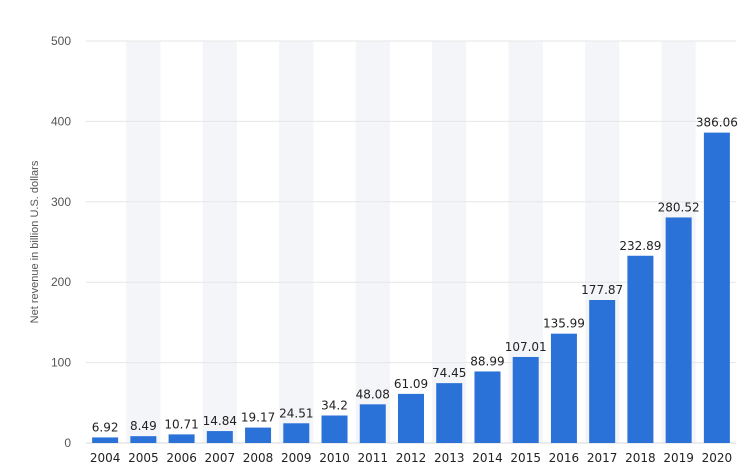  What do you see at coordinates (602, 458) in the screenshot?
I see `x-tick-label: 2017` at bounding box center [602, 458].